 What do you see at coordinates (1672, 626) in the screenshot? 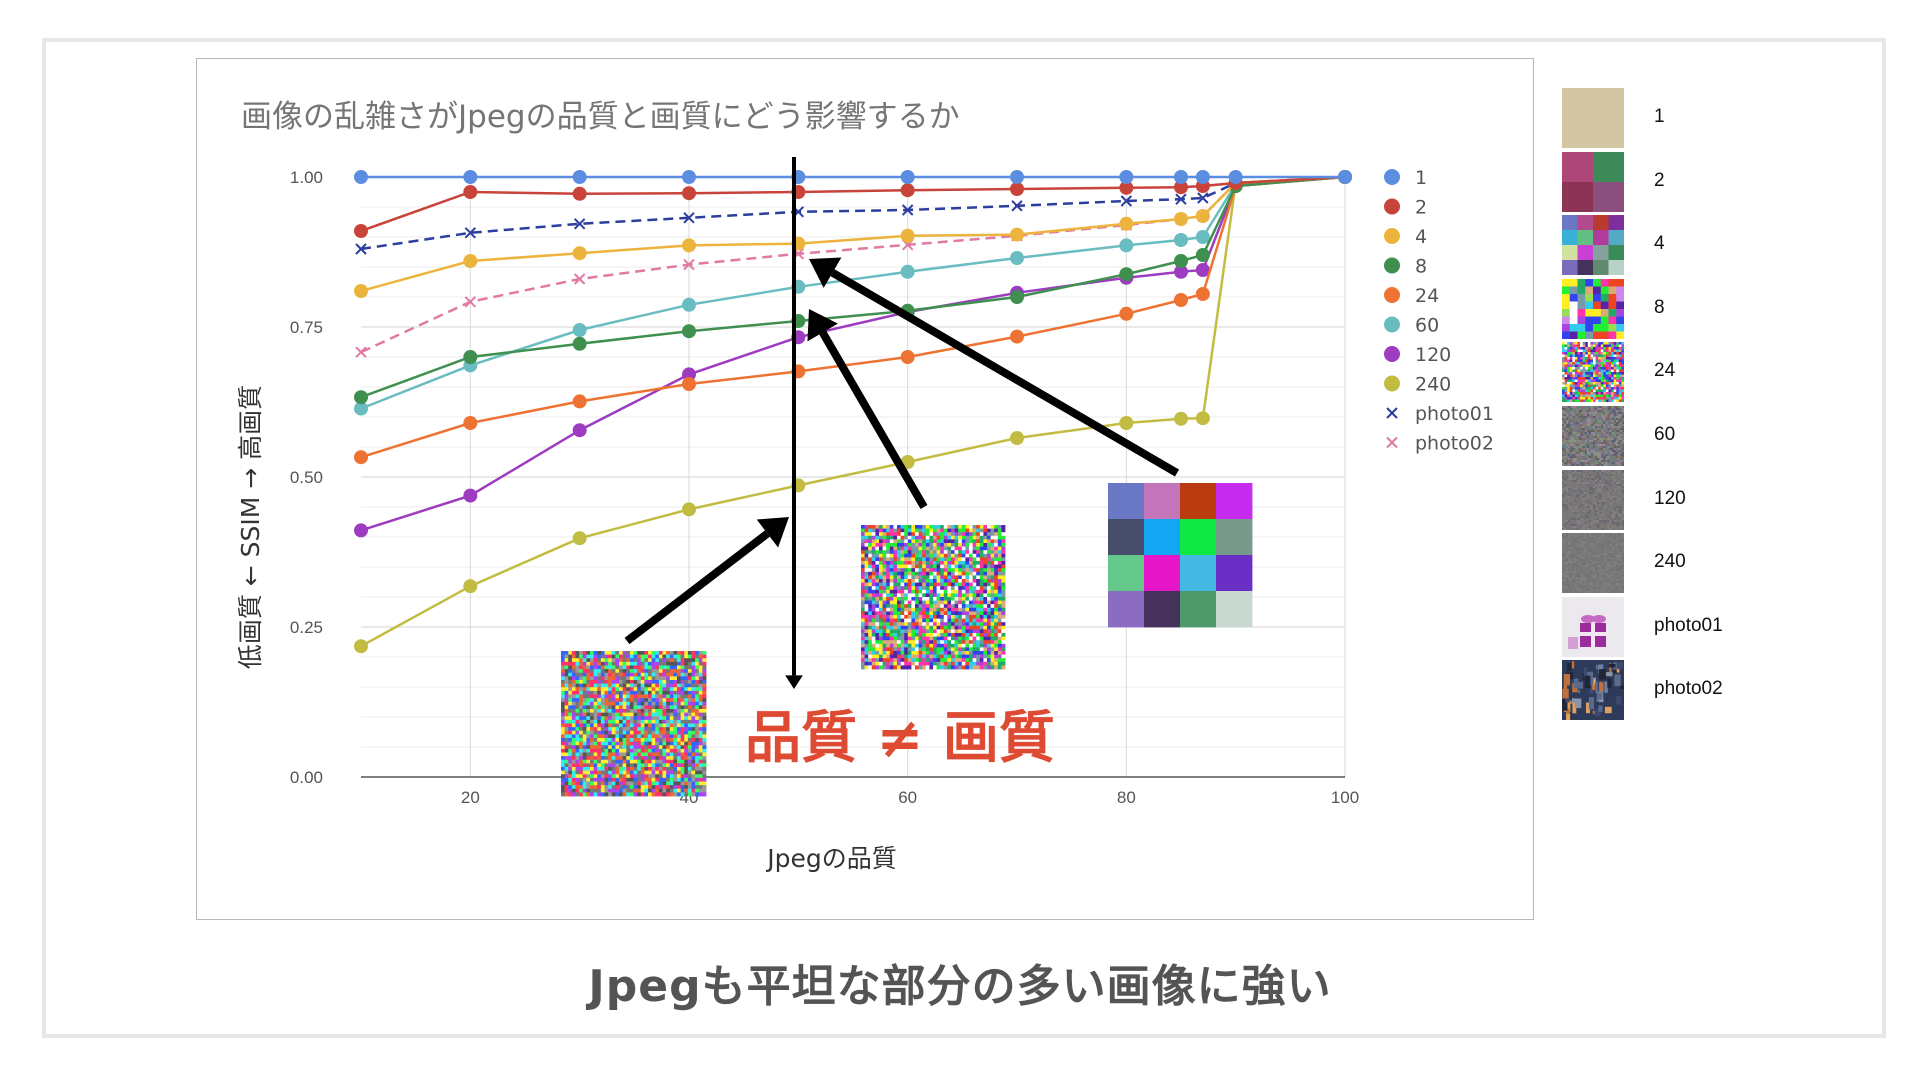
I see `thumbnail-row-photo01: photo01` at bounding box center [1672, 626].